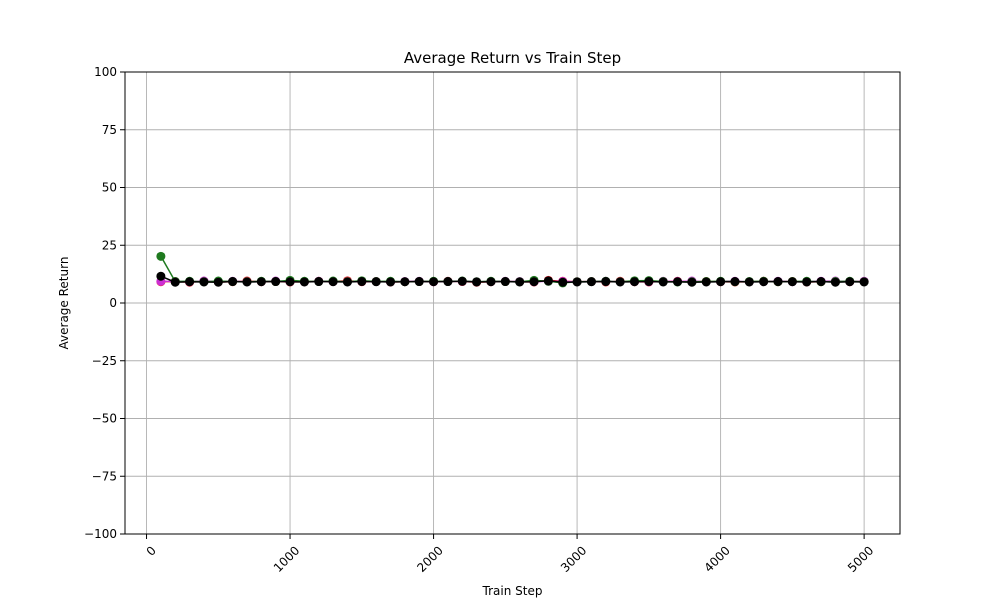 The image size is (1000, 600). I want to click on y-tick-label: −75, so click(104, 476).